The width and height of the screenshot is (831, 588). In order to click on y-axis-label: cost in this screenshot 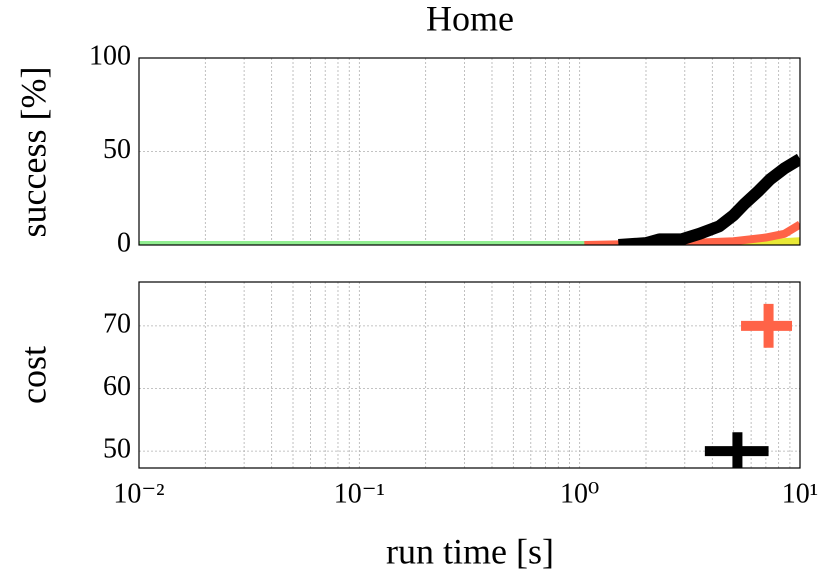, I will do `click(33, 375)`.